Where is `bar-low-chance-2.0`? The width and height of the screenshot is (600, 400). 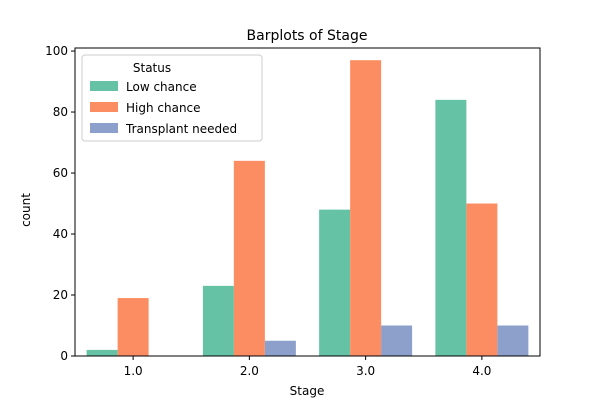 bar-low-chance-2.0 is located at coordinates (218, 320).